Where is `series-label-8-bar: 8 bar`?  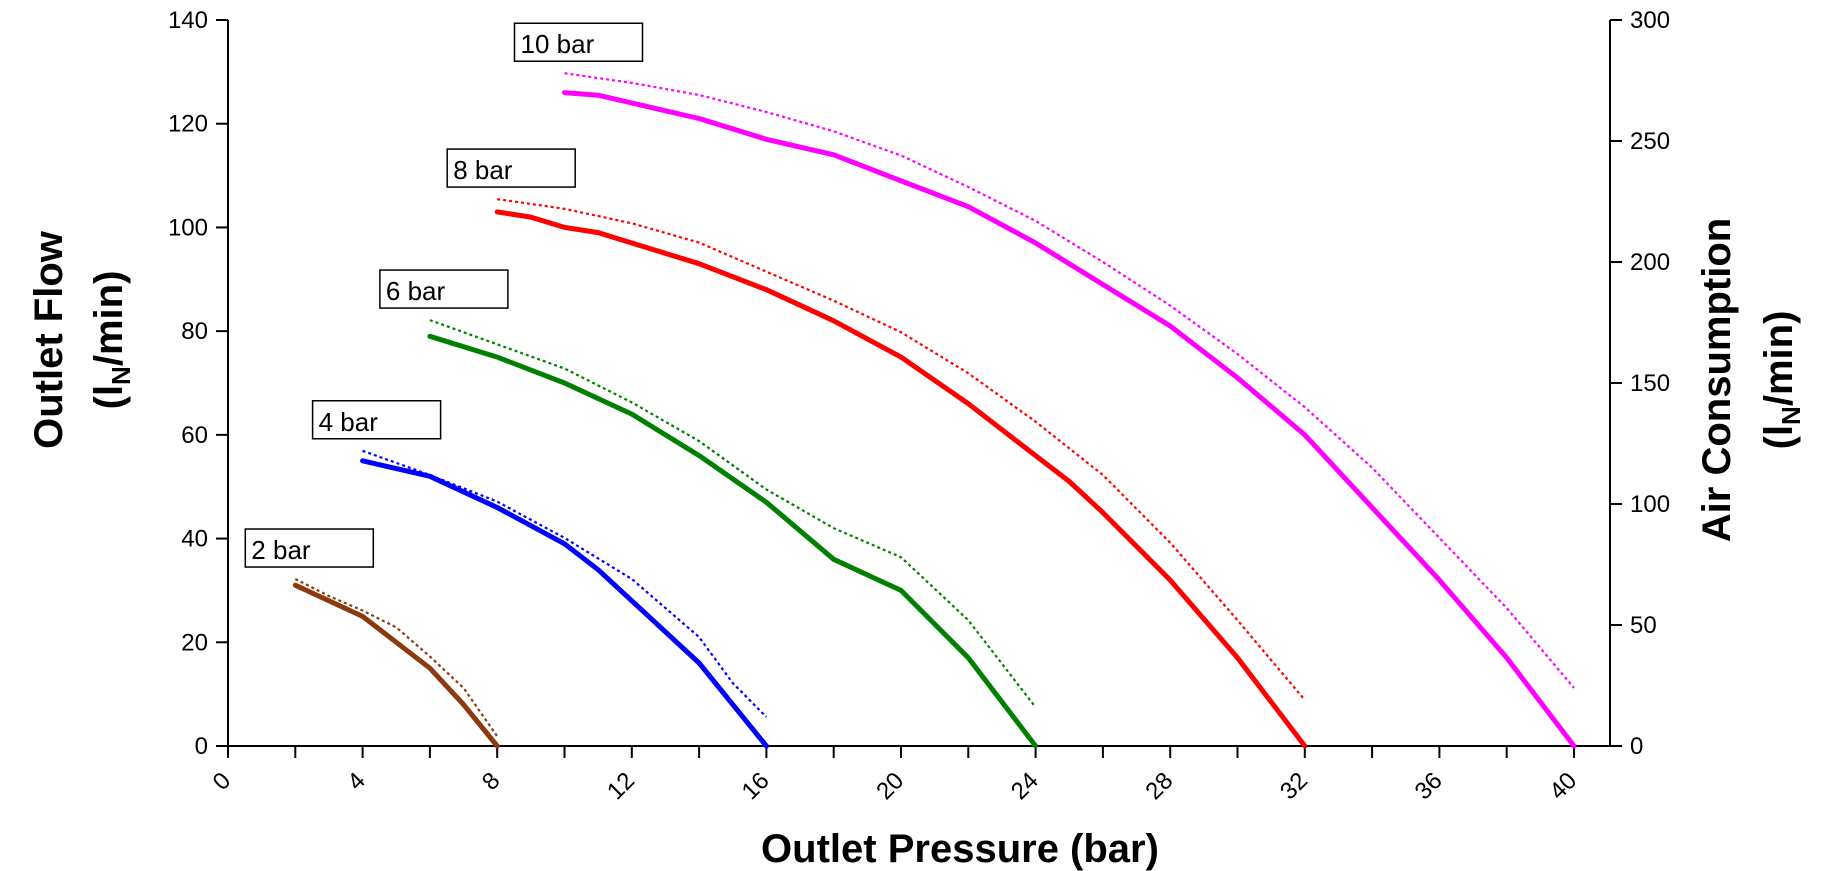
series-label-8-bar: 8 bar is located at coordinates (511, 168).